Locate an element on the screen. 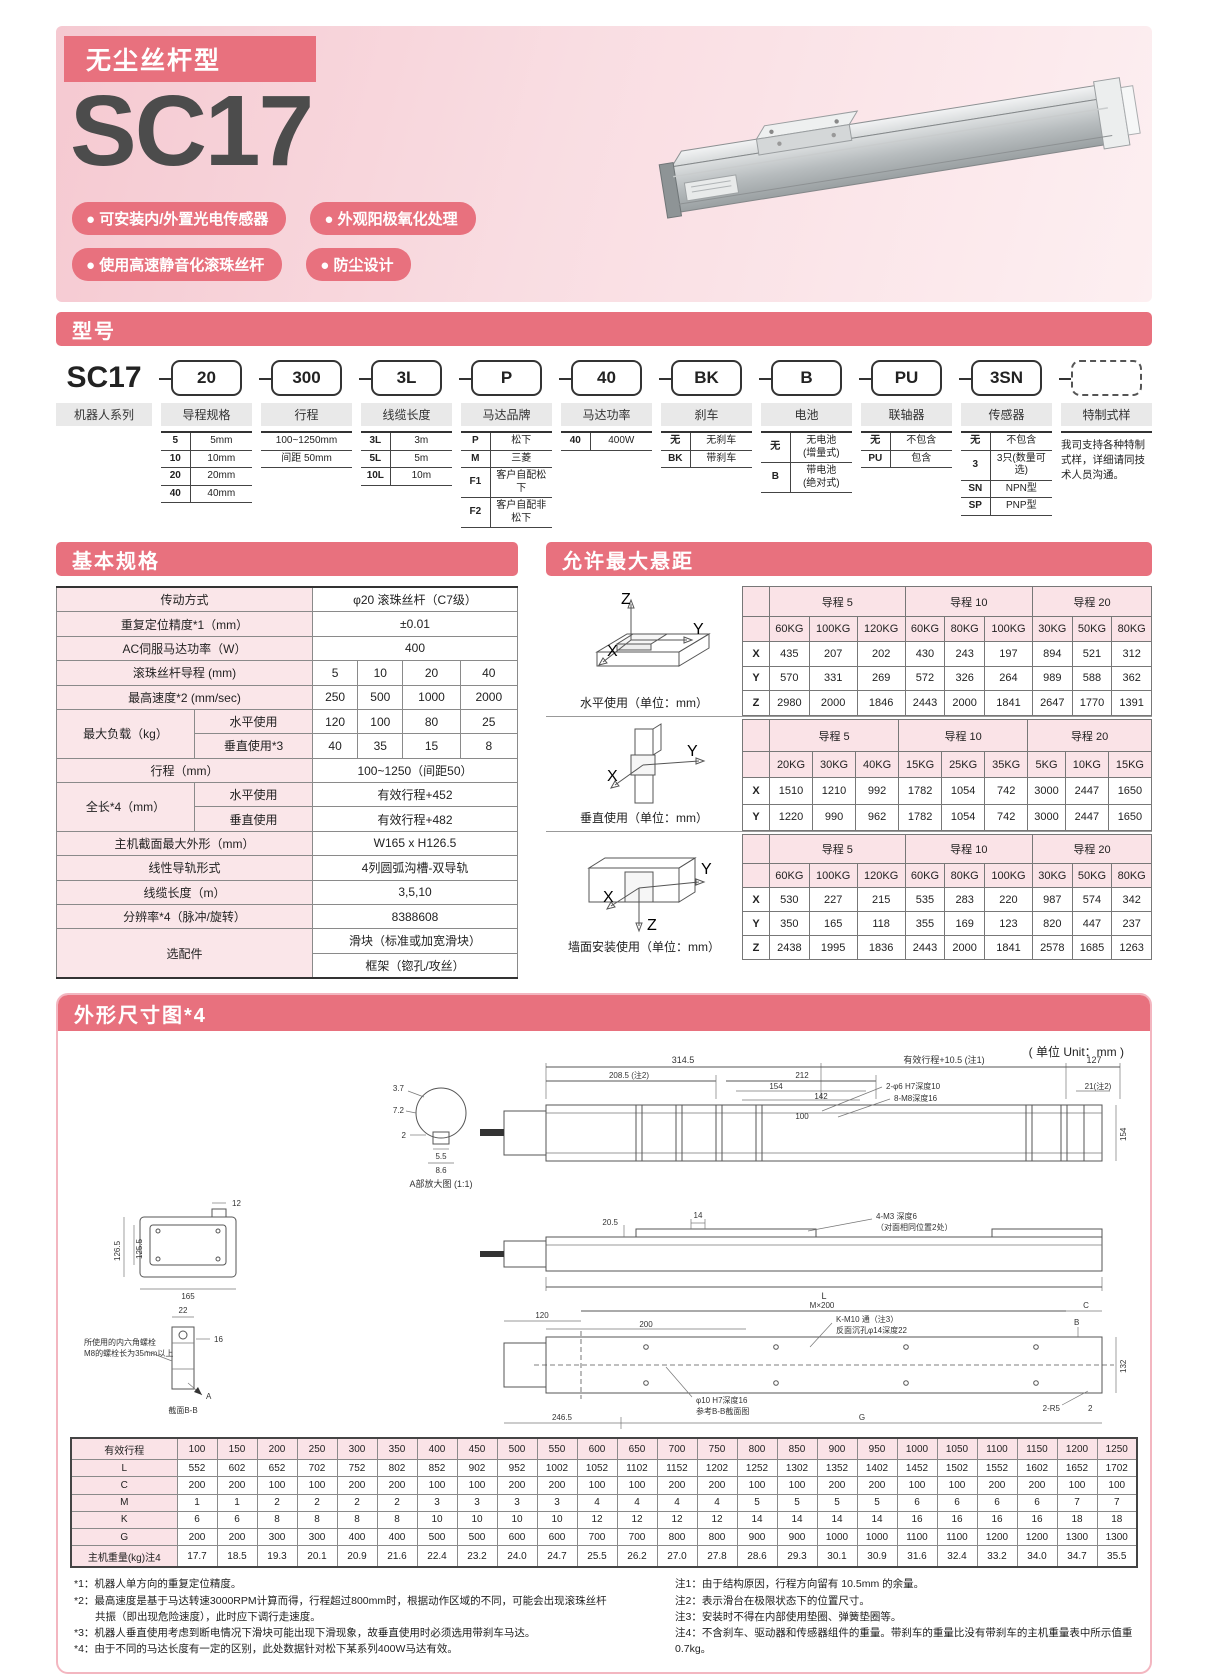 This screenshot has width=1208, height=1674. cell: 31.6 is located at coordinates (917, 1556).